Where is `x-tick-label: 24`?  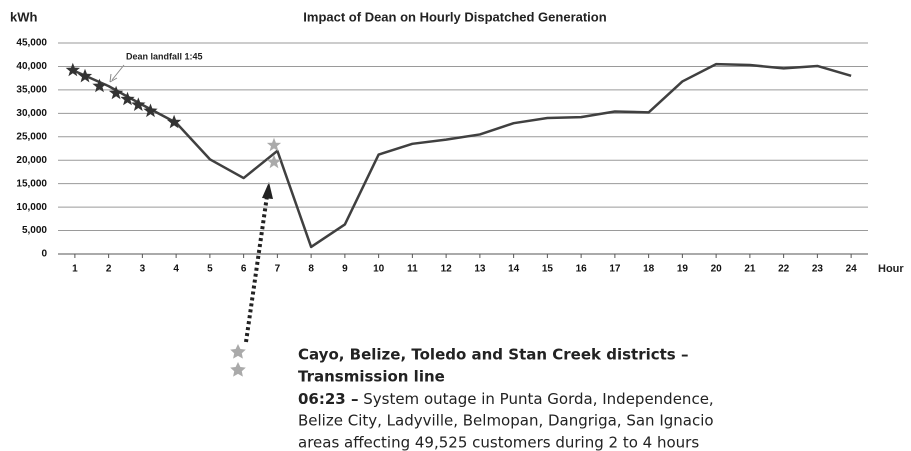
x-tick-label: 24 is located at coordinates (852, 269).